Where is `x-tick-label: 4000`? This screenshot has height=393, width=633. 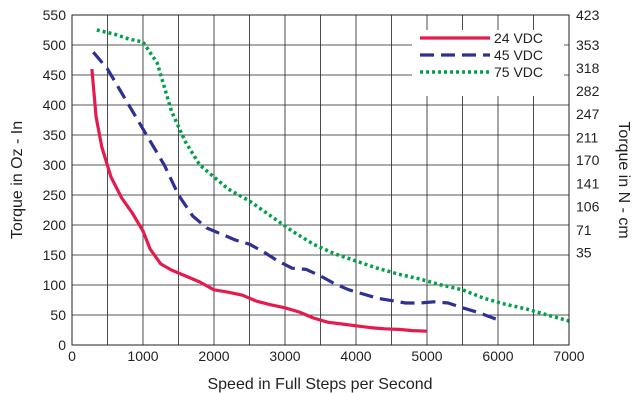
x-tick-label: 4000 is located at coordinates (355, 356).